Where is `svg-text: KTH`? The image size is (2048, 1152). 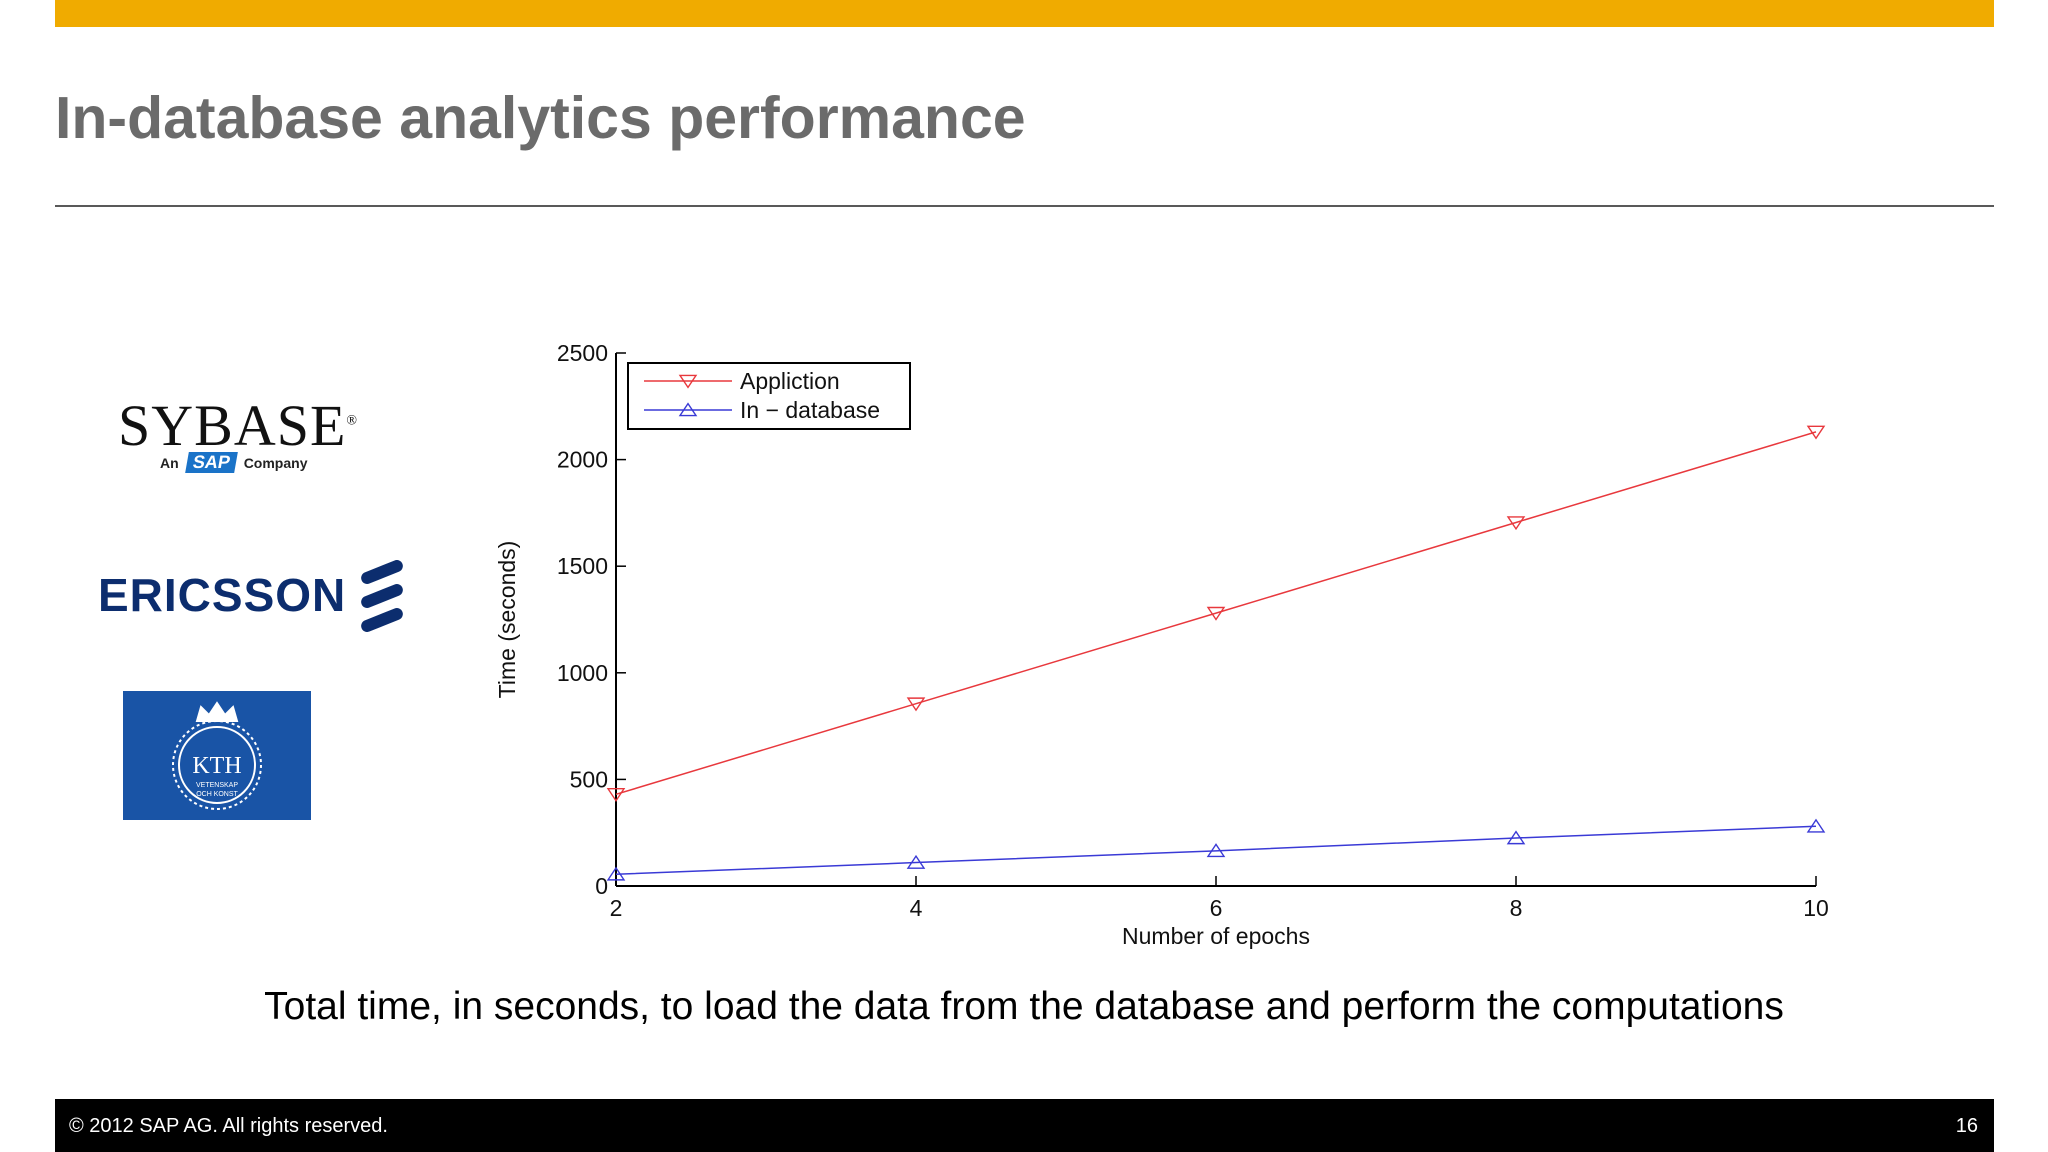
svg-text: KTH is located at coordinates (216, 766).